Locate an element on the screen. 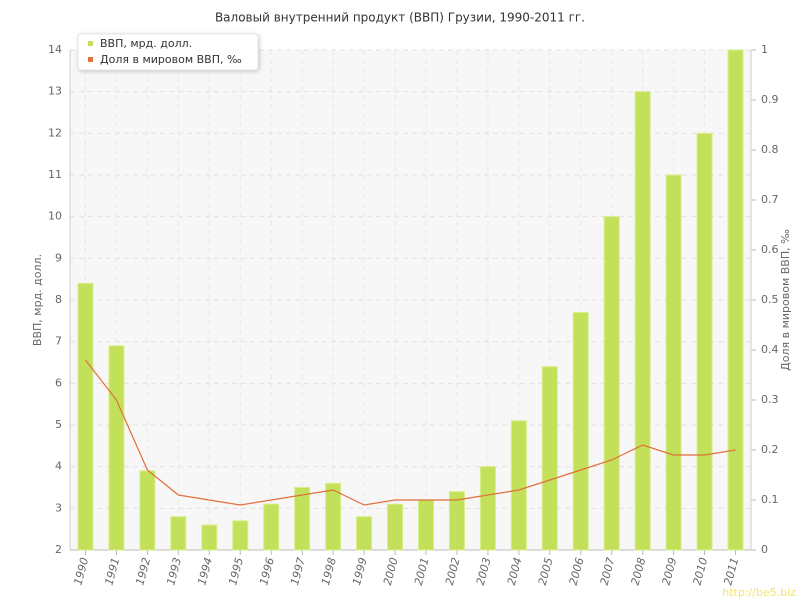 Image resolution: width=800 pixels, height=600 pixels. x-tick-label: 2010 is located at coordinates (701, 571).